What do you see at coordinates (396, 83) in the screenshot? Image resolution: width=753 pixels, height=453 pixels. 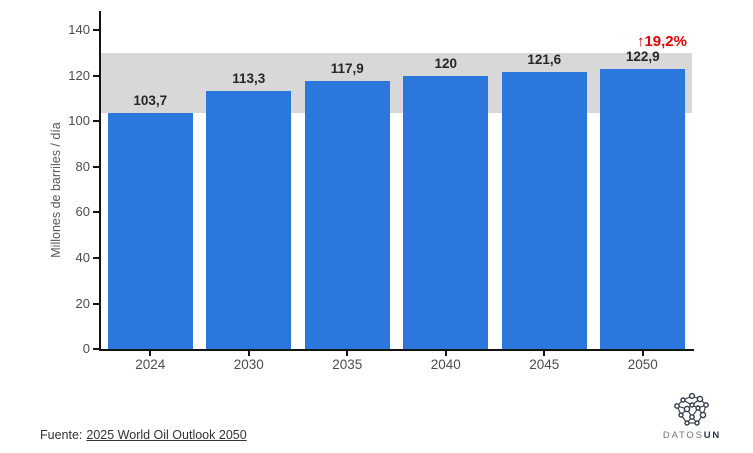 I see `target-band` at bounding box center [396, 83].